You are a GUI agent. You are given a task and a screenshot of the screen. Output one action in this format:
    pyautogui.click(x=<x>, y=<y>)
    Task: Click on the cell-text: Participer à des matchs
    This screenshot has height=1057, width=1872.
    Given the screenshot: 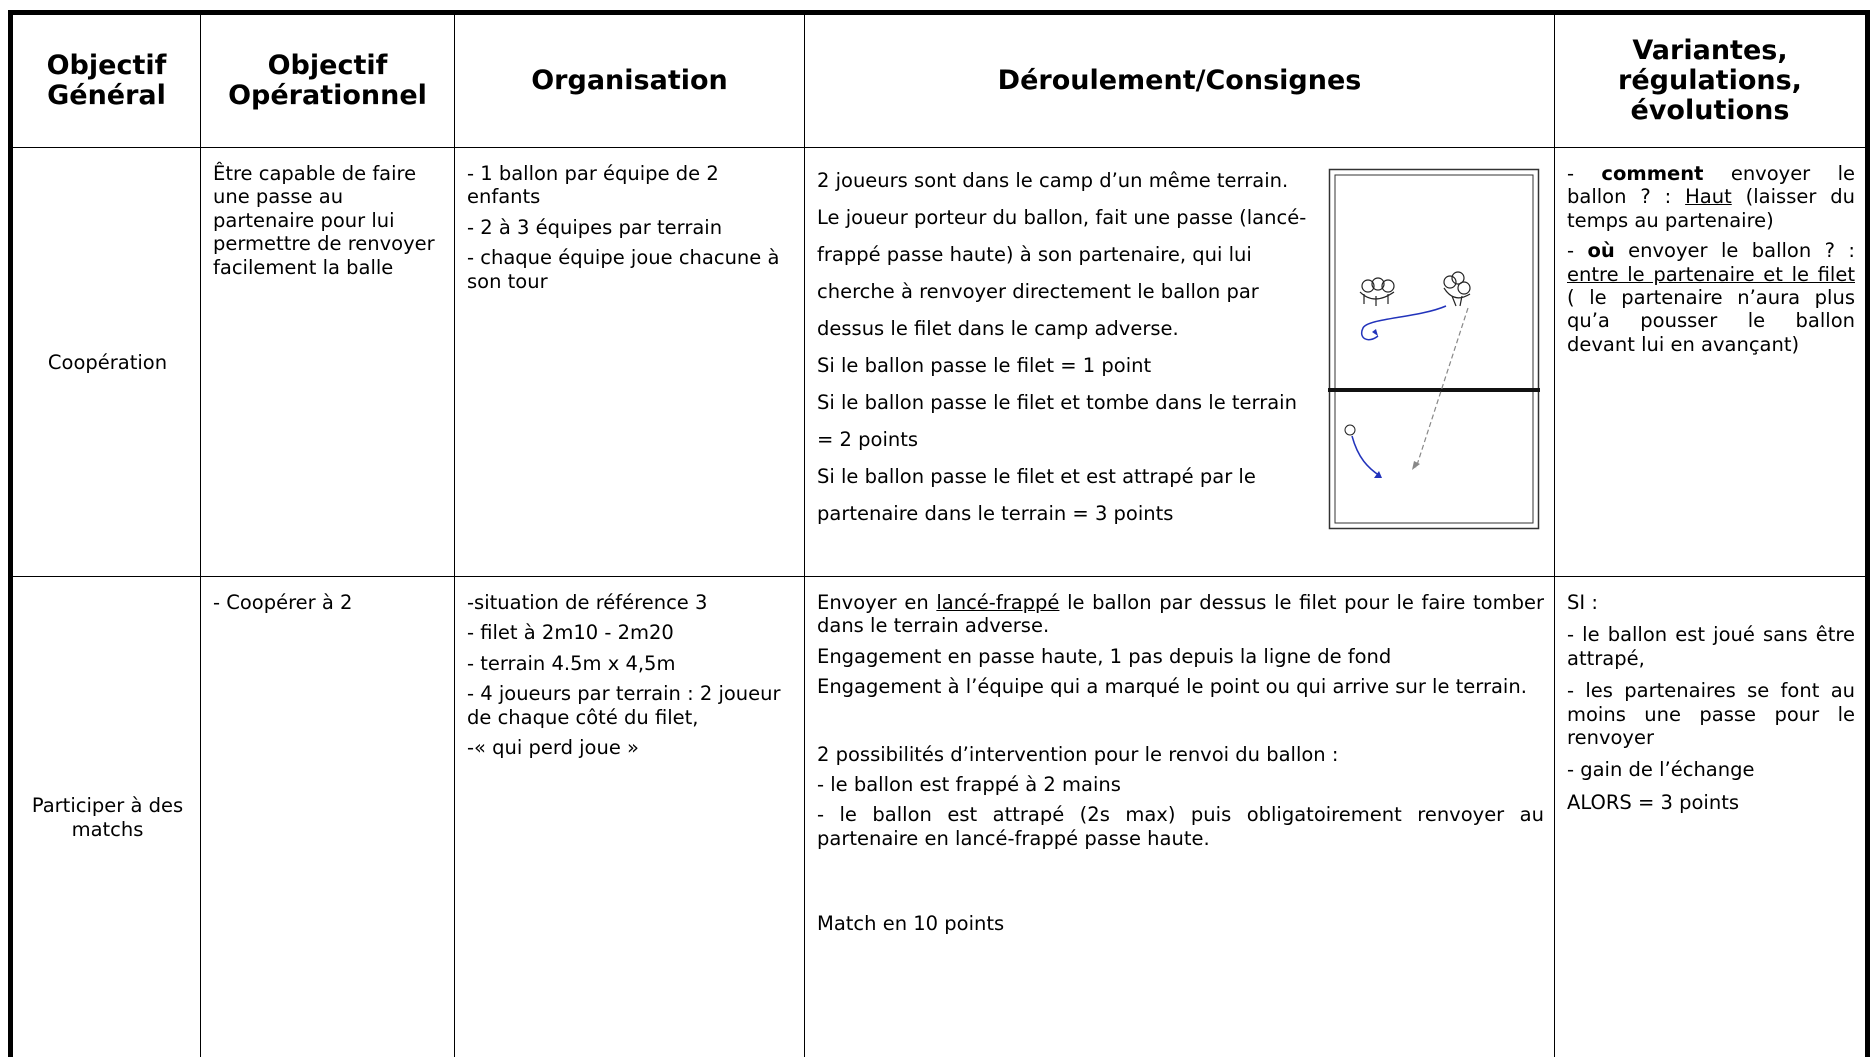 What is the action you would take?
    pyautogui.click(x=107, y=817)
    